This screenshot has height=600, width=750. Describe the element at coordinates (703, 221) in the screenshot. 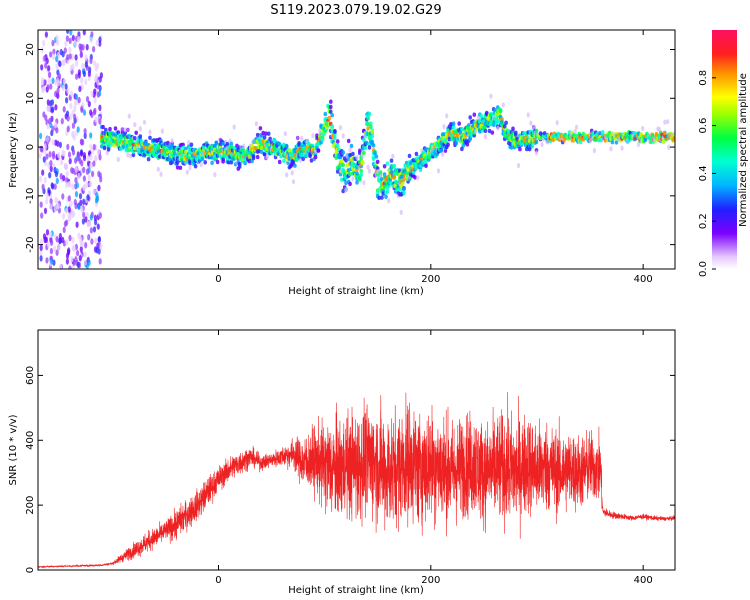

I see `colorbar-tick-label: 0.2` at that location.